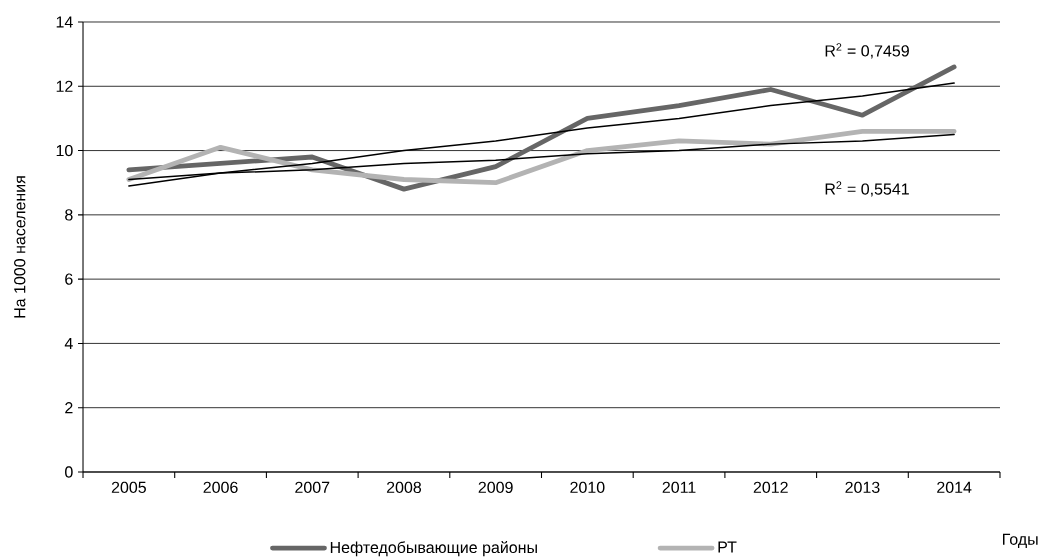 This screenshot has height=560, width=1050. Describe the element at coordinates (862, 487) in the screenshot. I see `x-tick-label: 2013` at that location.